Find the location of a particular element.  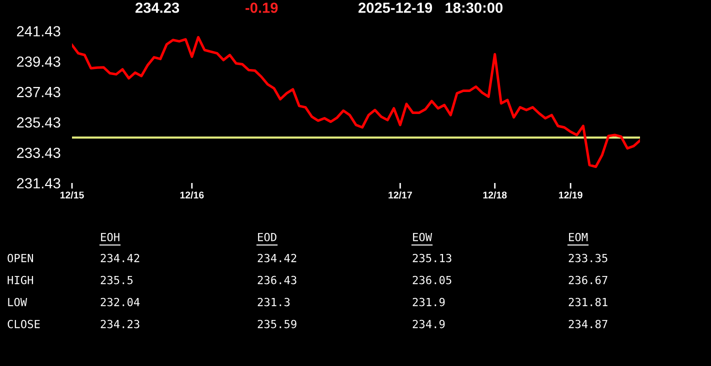

text: 234.87 is located at coordinates (588, 324).